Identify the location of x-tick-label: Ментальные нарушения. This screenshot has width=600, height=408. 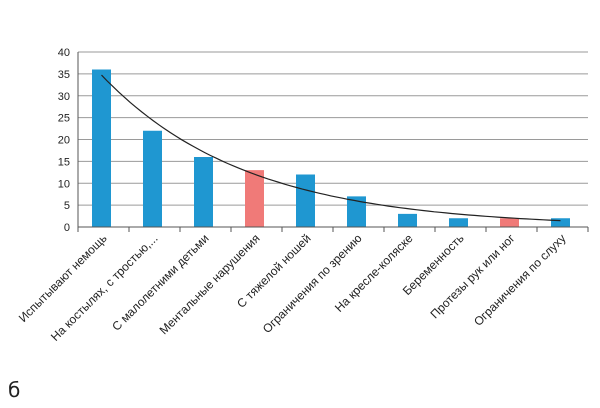
(210, 284).